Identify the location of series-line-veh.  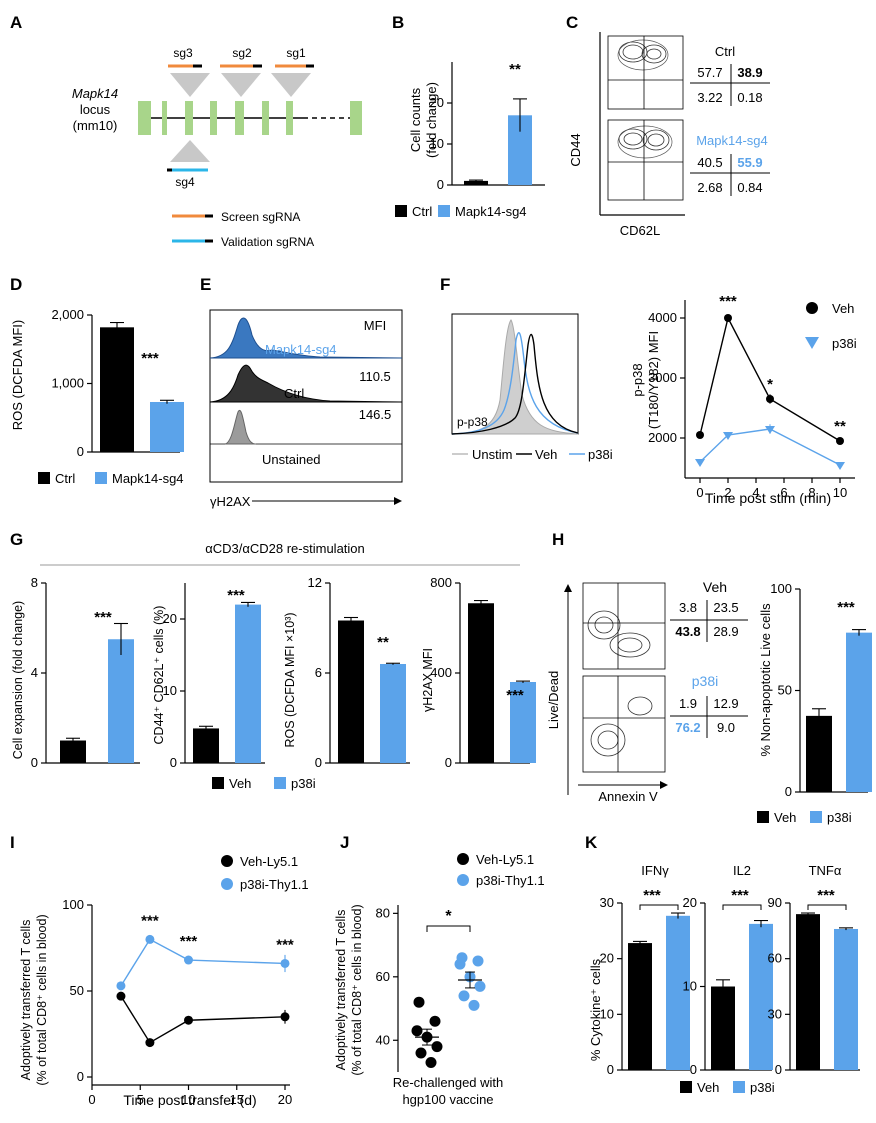
(770, 379).